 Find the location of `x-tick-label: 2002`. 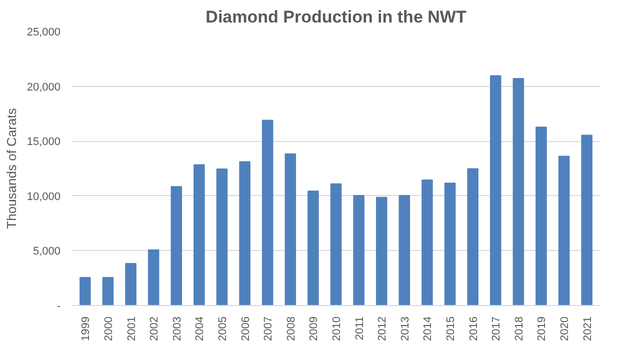

x-tick-label: 2002 is located at coordinates (154, 328).